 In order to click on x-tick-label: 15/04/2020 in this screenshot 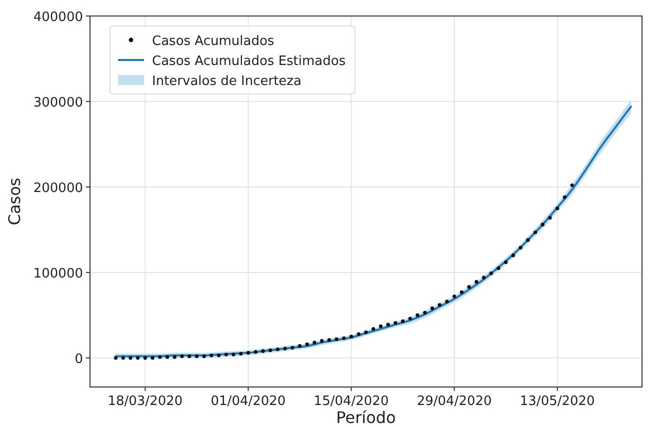, I will do `click(351, 401)`.